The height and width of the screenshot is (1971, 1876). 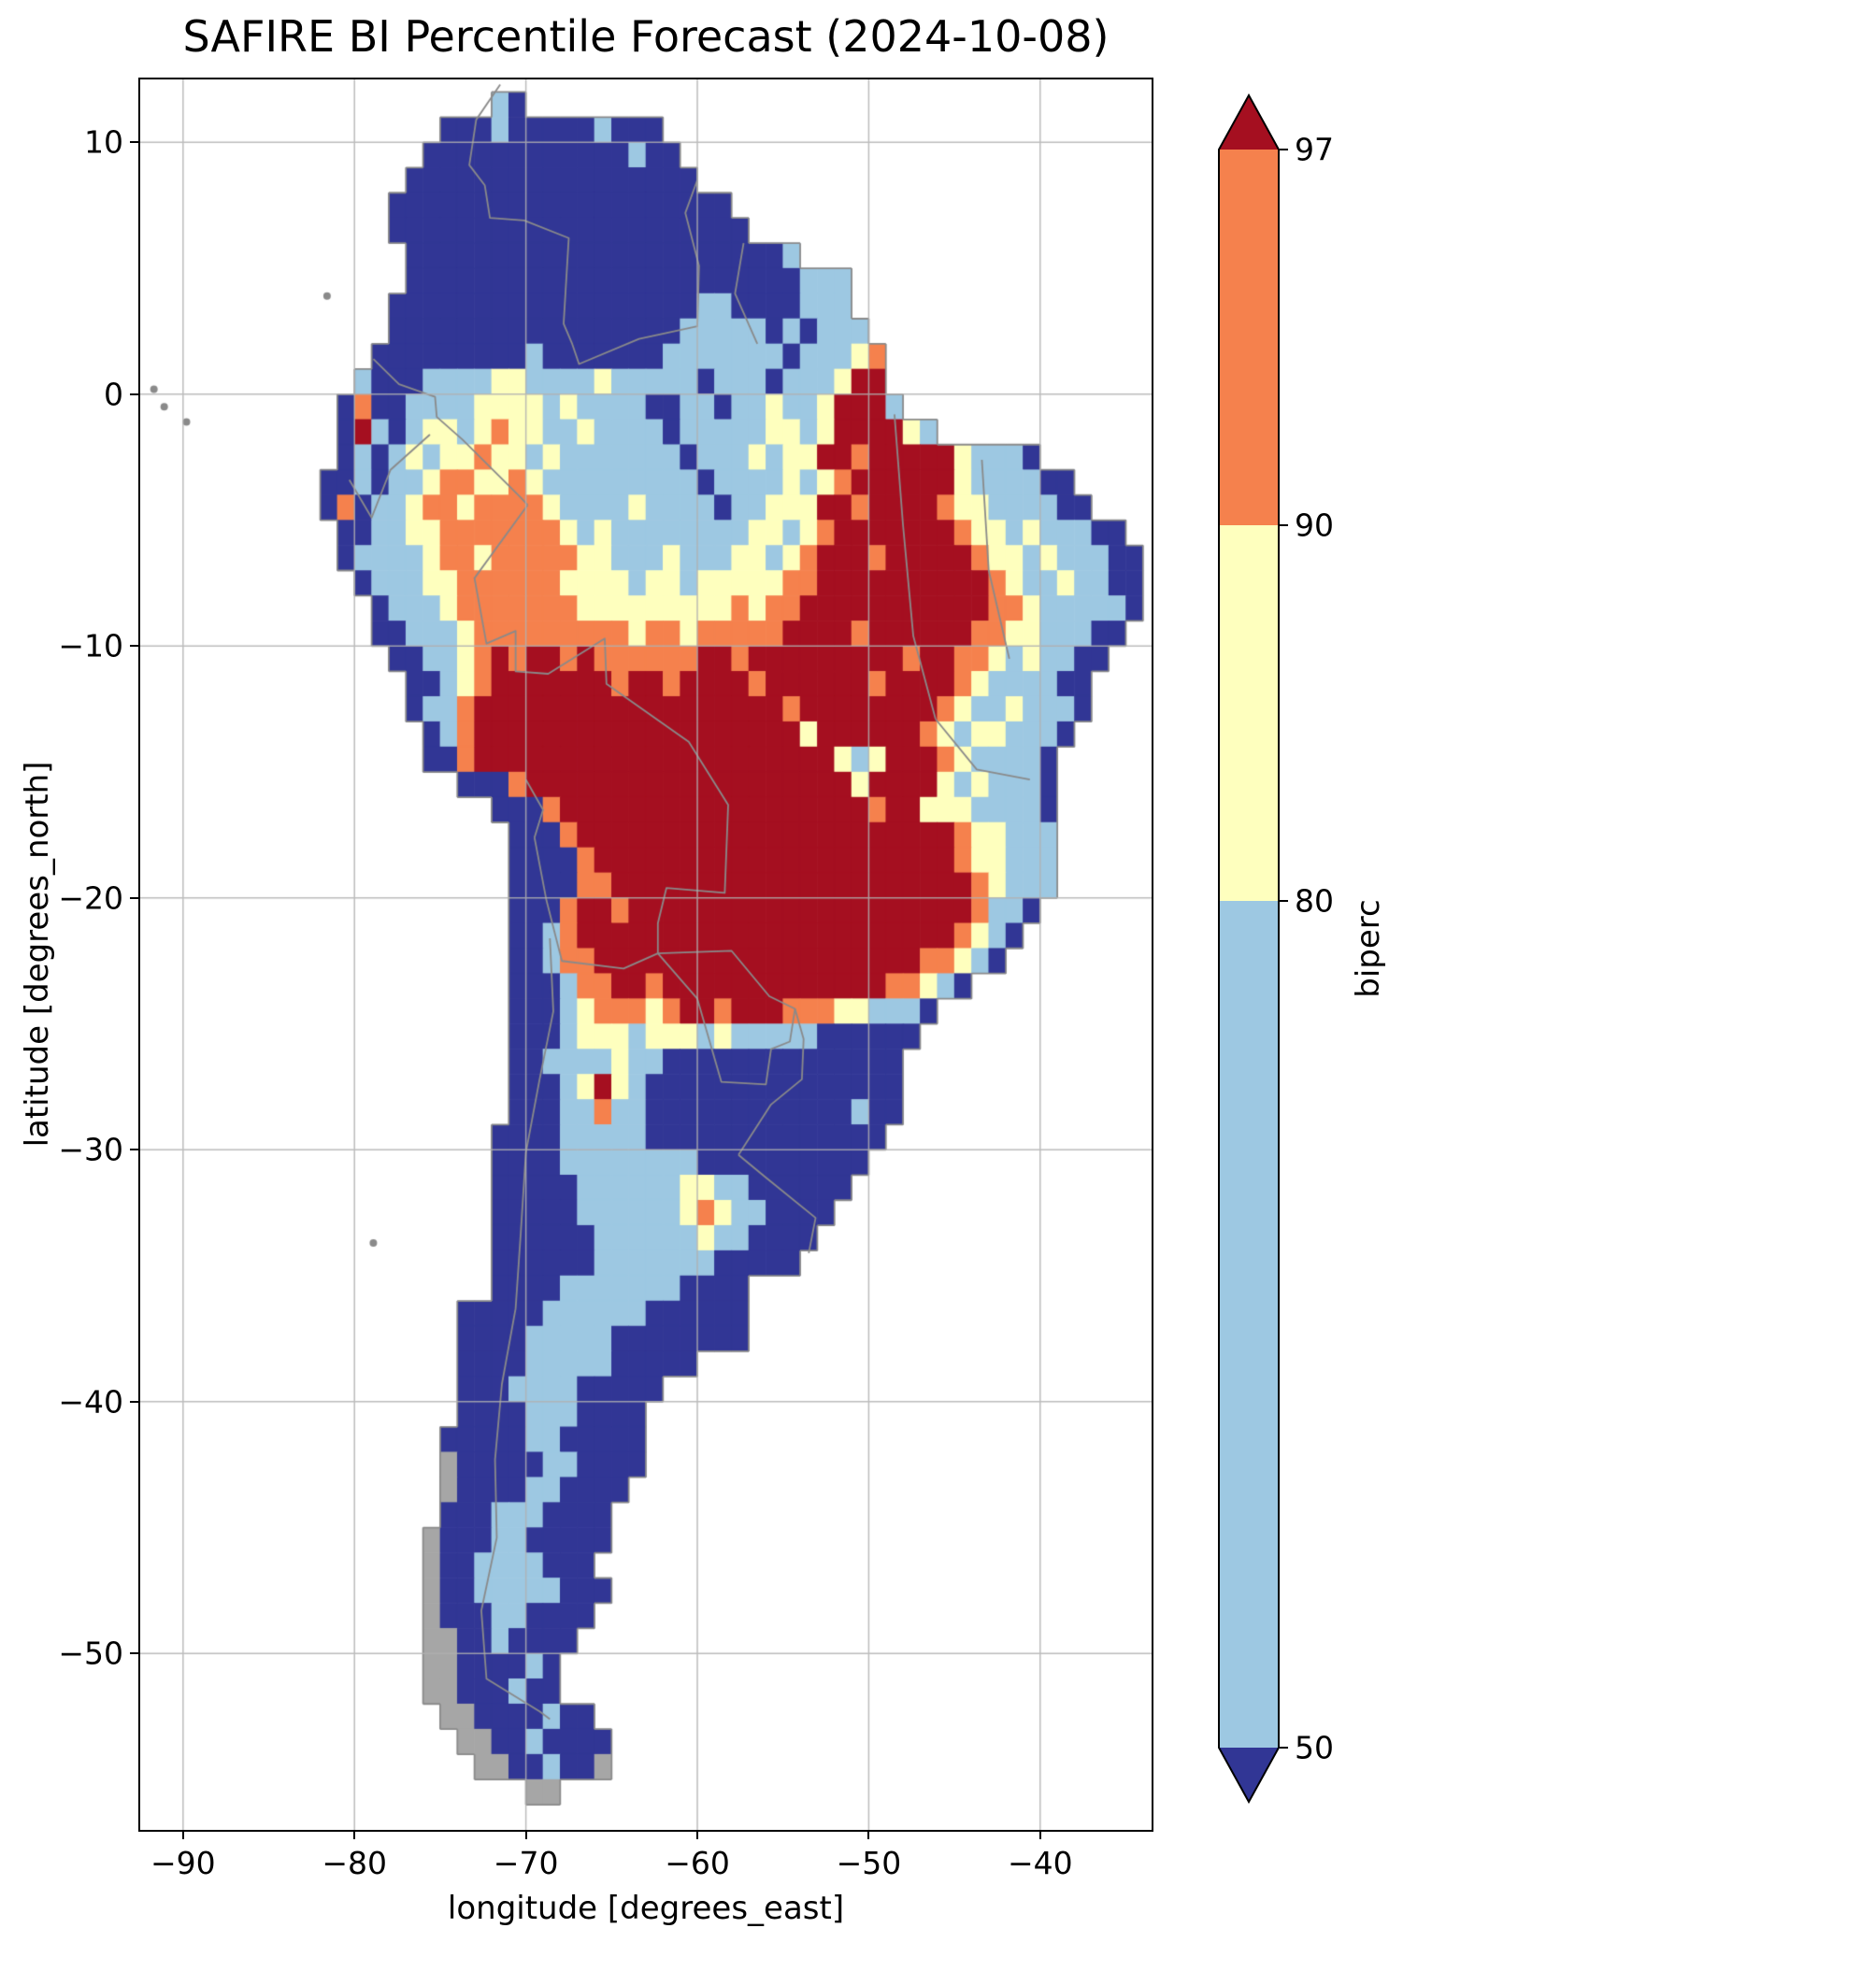 I want to click on x-tick-label: −60, so click(x=698, y=1863).